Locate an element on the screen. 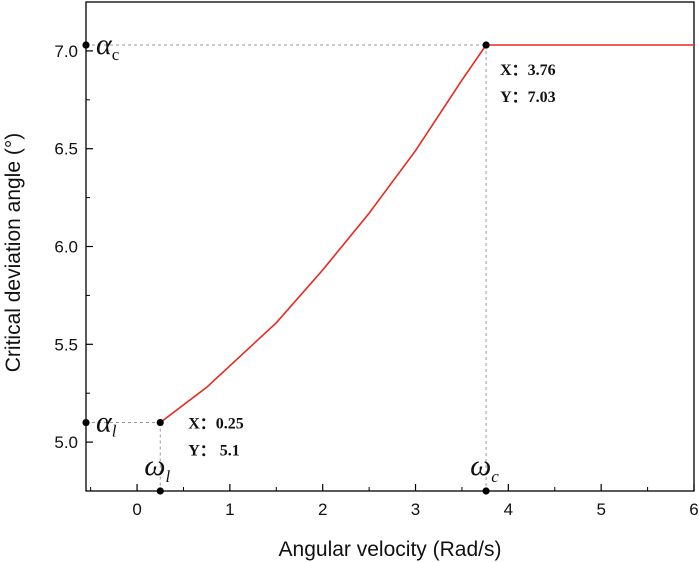 The width and height of the screenshot is (699, 562). y-tick-label: 6.5 is located at coordinates (66, 149).